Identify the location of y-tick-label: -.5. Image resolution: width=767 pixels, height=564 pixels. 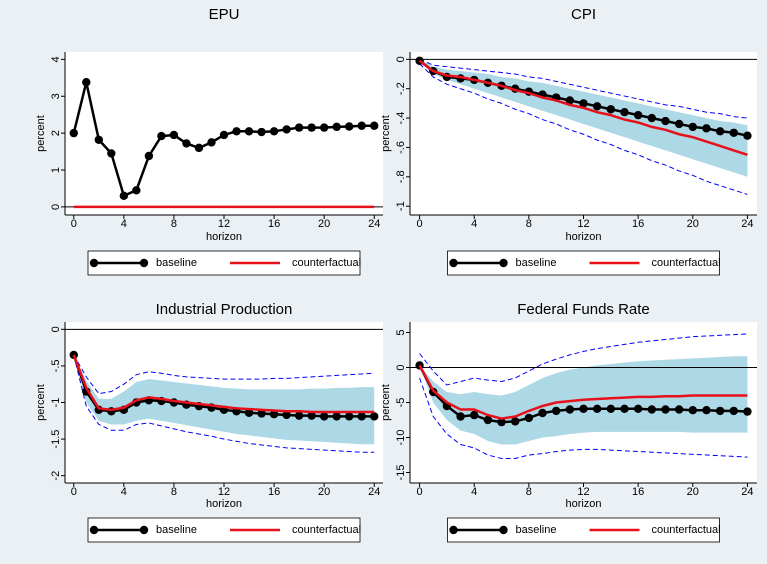
(56, 365).